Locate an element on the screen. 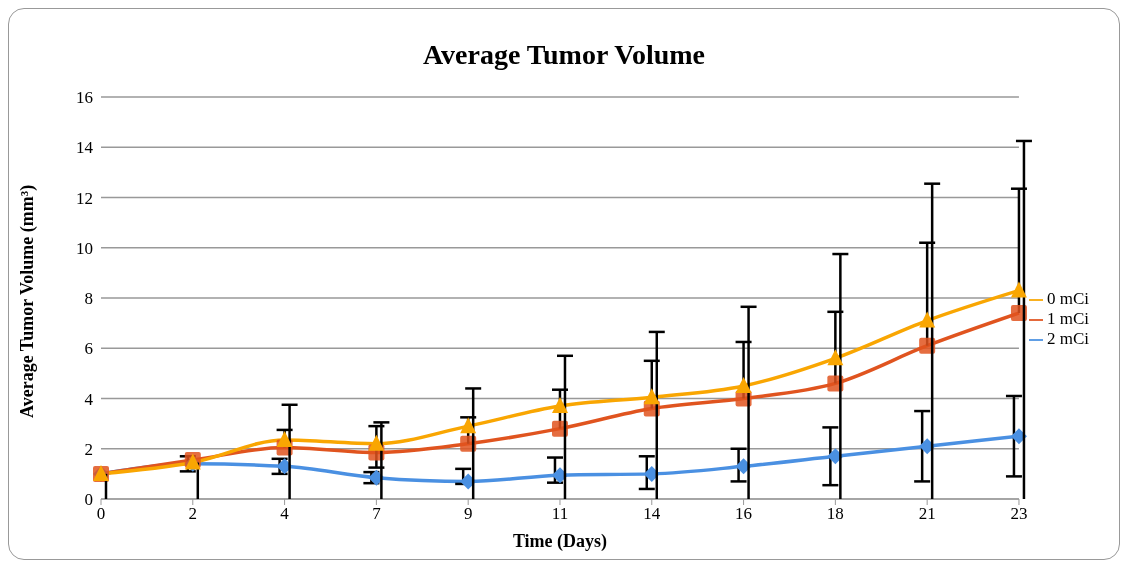  y-tick-label: 0 is located at coordinates (88, 500).